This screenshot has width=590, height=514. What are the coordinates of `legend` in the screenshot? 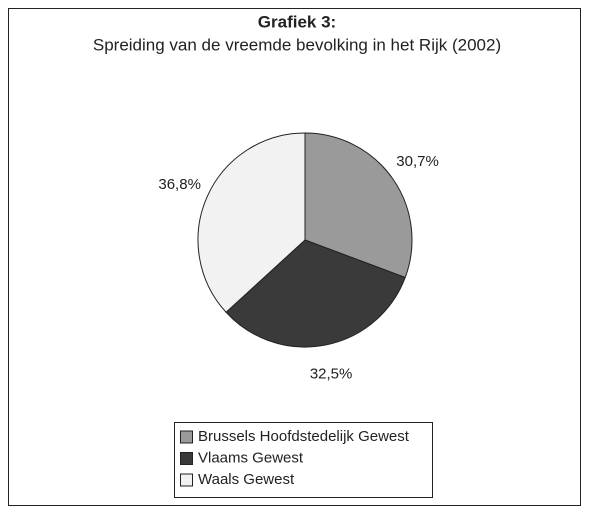 It's located at (303, 460).